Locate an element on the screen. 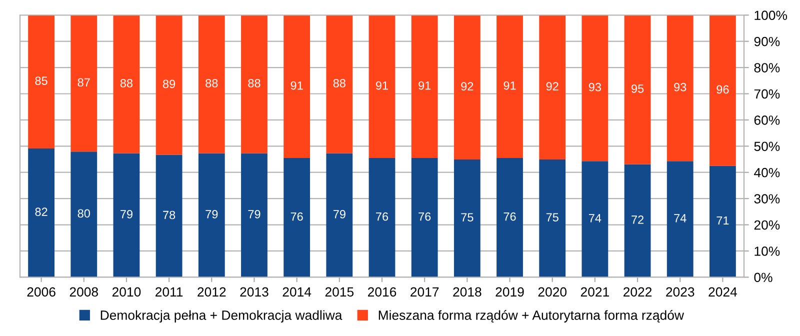 The width and height of the screenshot is (800, 336). y-tick-label: 40% is located at coordinates (767, 173).